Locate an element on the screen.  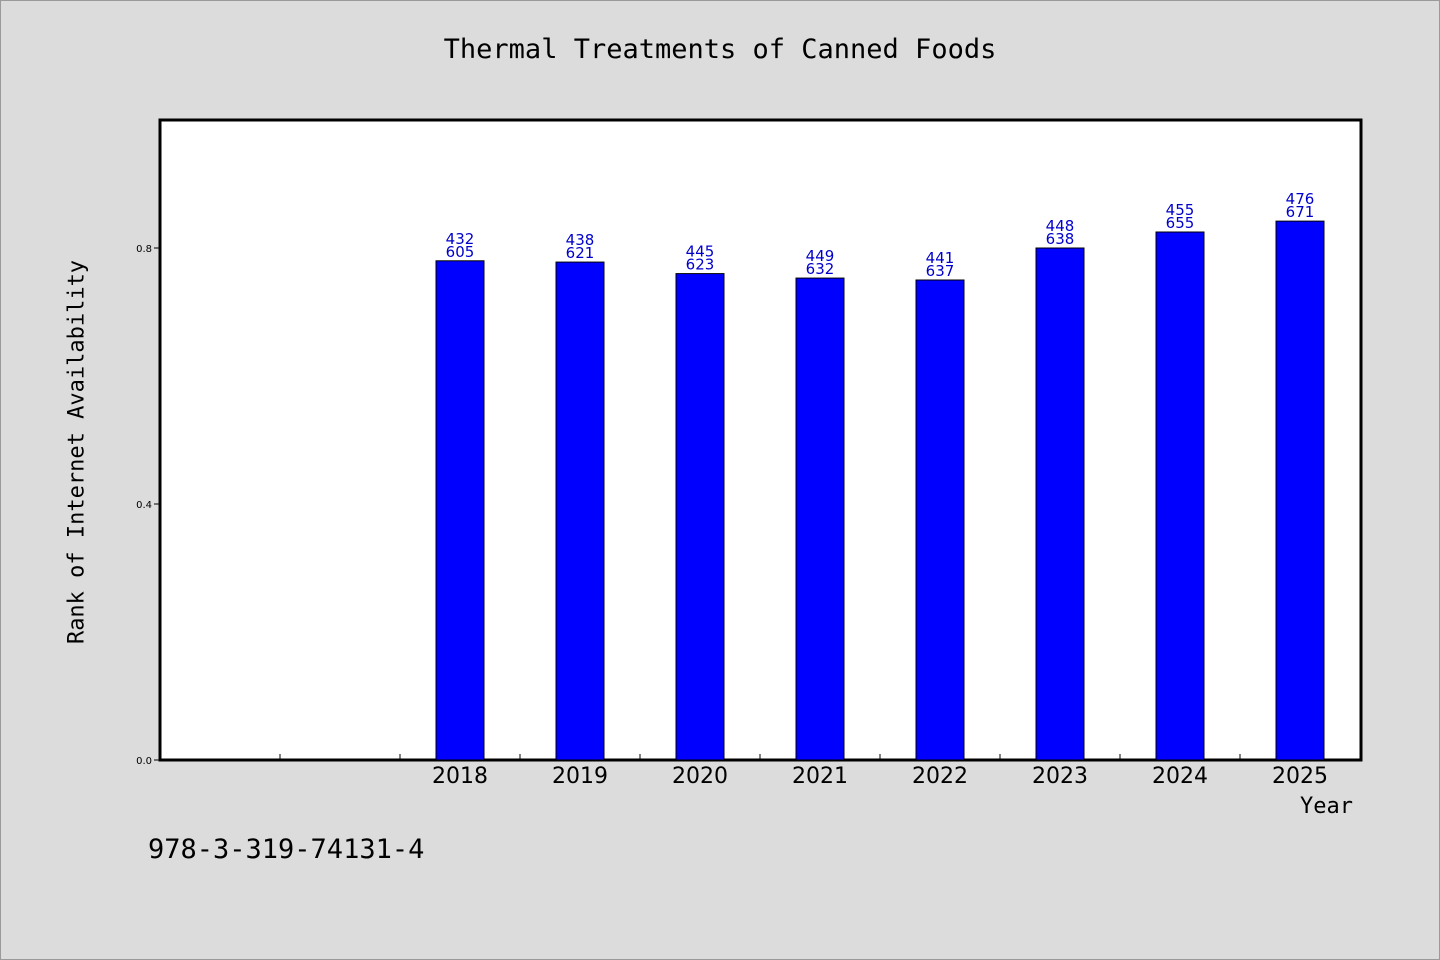
bar-2019 is located at coordinates (580, 511).